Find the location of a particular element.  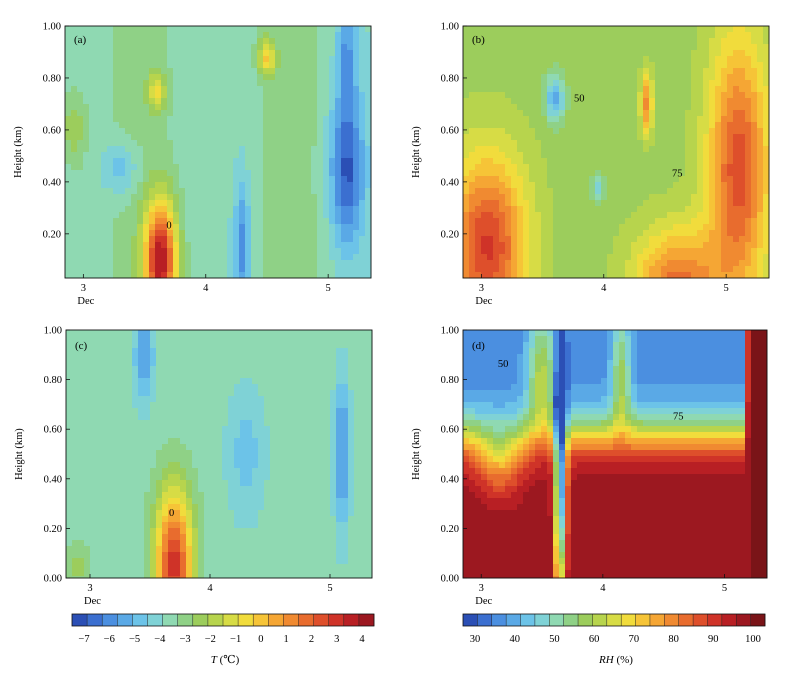

y-tick-label: 1.00 is located at coordinates (450, 27).